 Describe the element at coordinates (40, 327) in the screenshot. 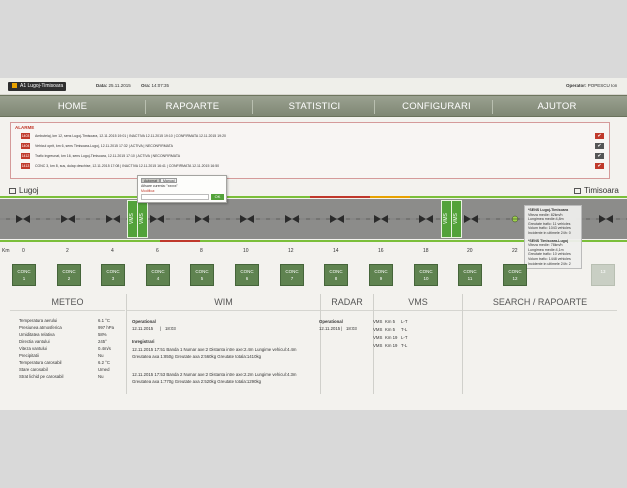

I see `meteo-key: Presiunea atmosferica` at that location.